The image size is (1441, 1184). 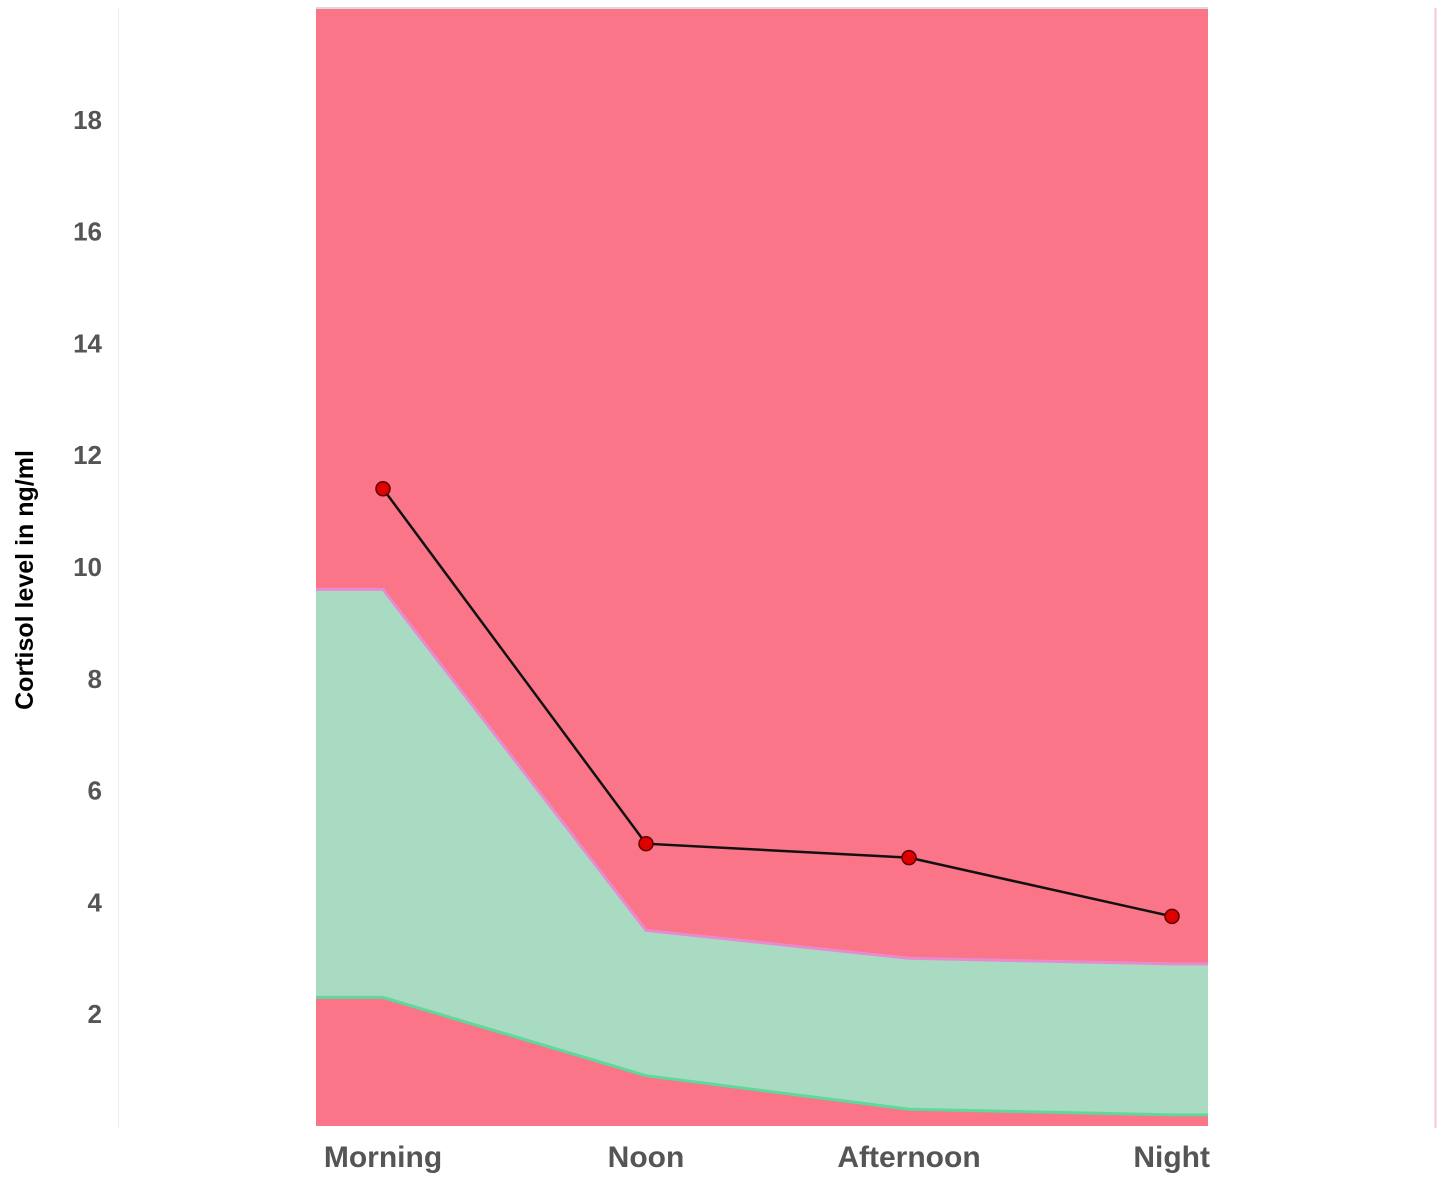 I want to click on x-tick-label: Afternoon, so click(x=908, y=1157).